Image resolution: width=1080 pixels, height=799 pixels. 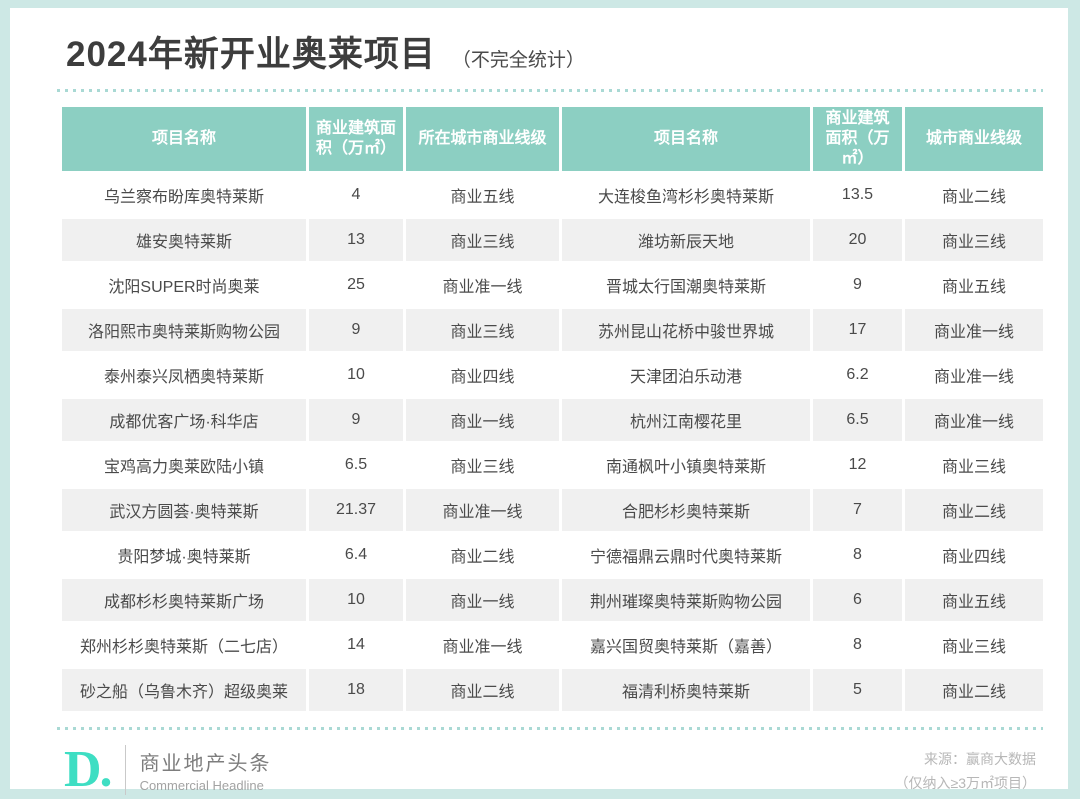 I want to click on table-row: 洛阳熙市奥特莱斯购物公园 9 商业三线 苏州昆山花桥中骏世界城 17 商业准一线, so click(x=552, y=330).